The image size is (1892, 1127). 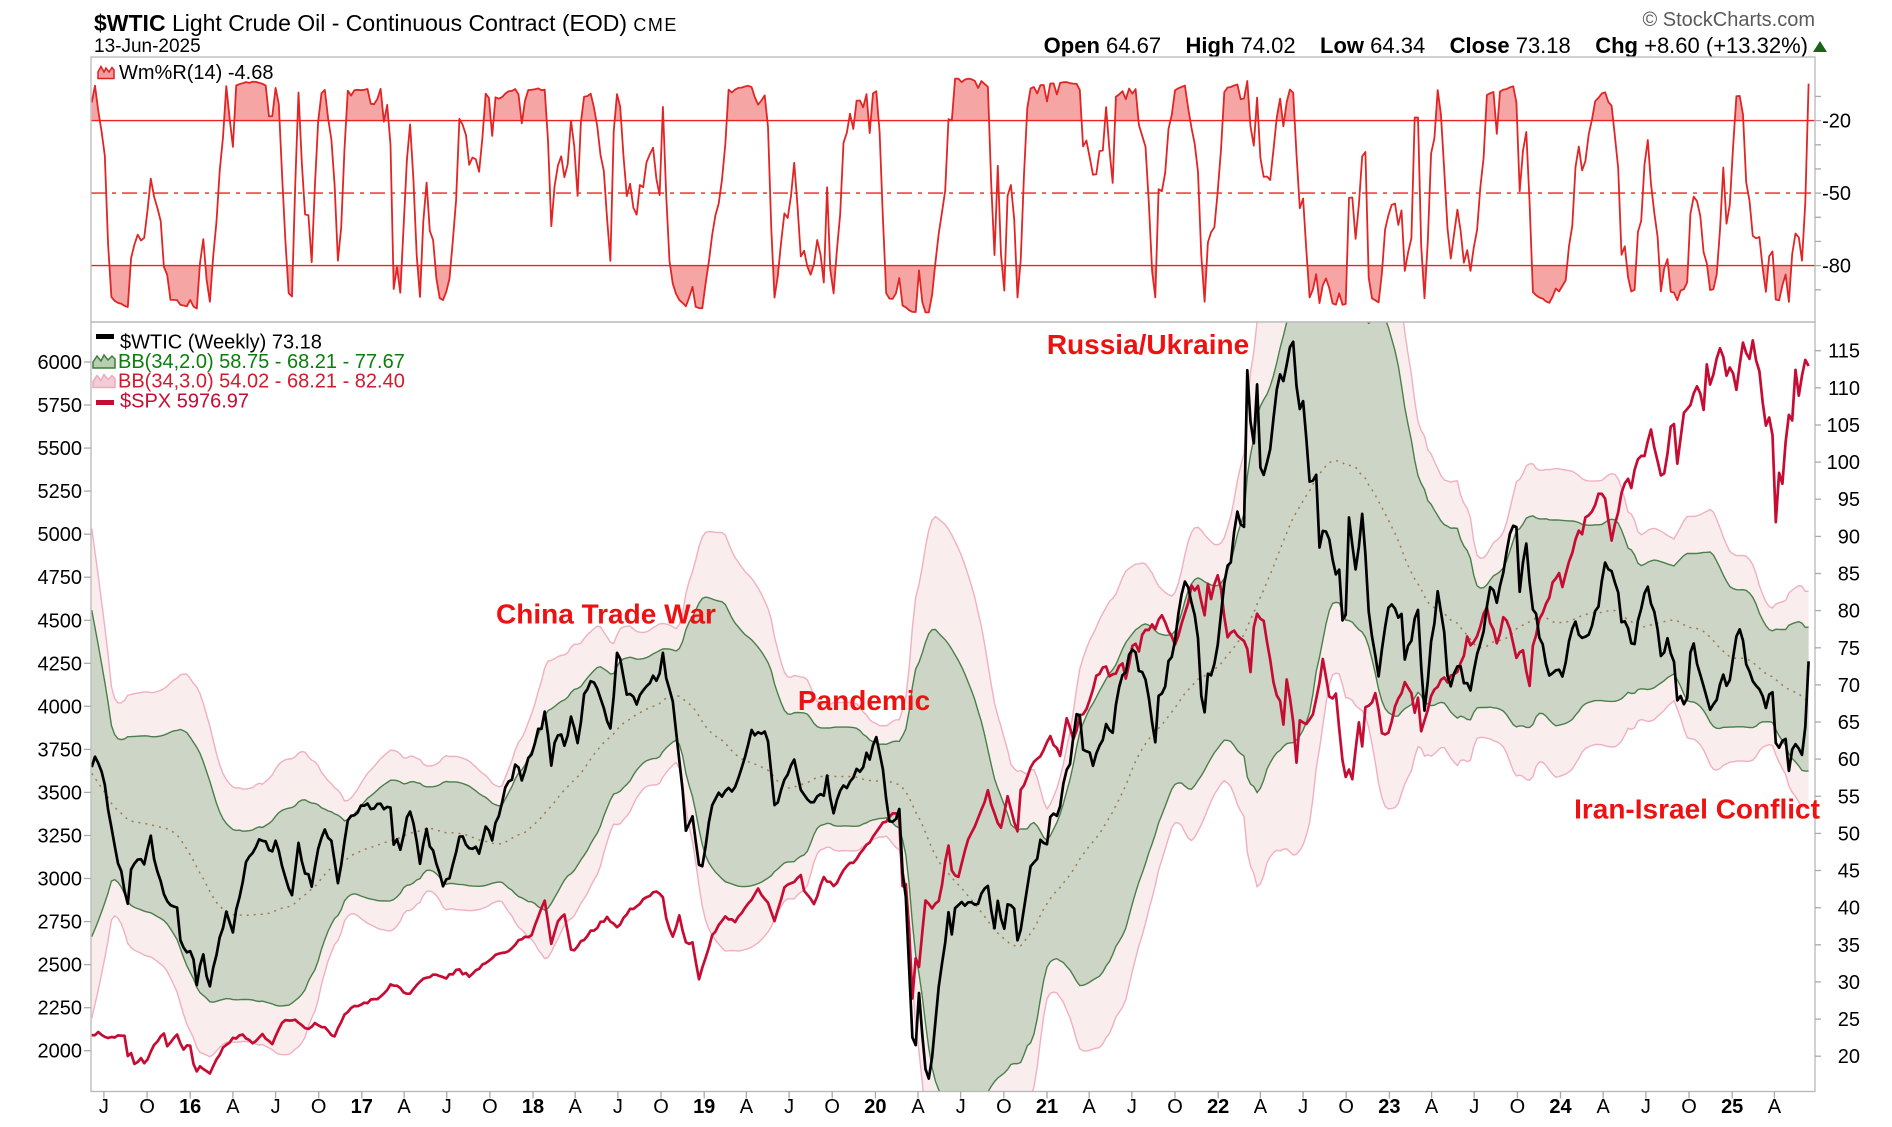 I want to click on svg-text: 17, so click(x=362, y=1107).